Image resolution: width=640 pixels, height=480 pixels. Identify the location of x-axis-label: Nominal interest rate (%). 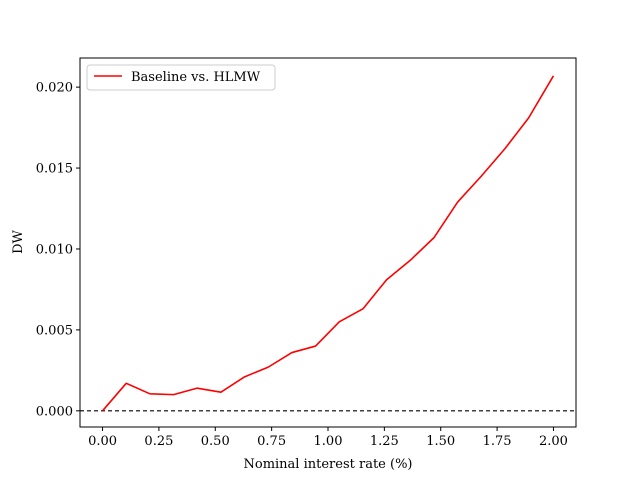
(328, 464).